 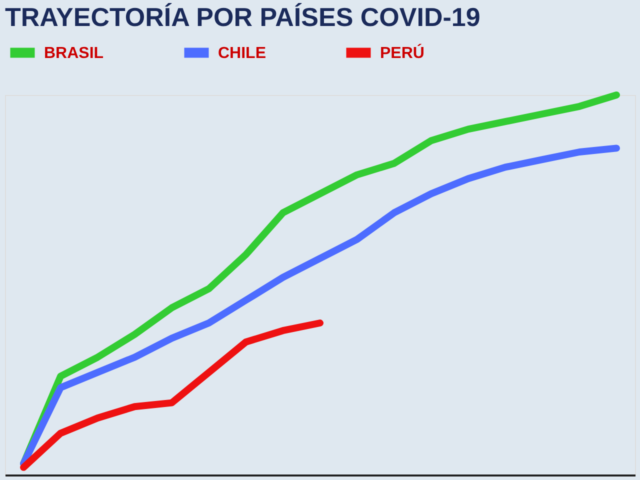 I want to click on chart-title: TRAYECTORÍA POR PAÍSES COVID-19, so click(x=242, y=17).